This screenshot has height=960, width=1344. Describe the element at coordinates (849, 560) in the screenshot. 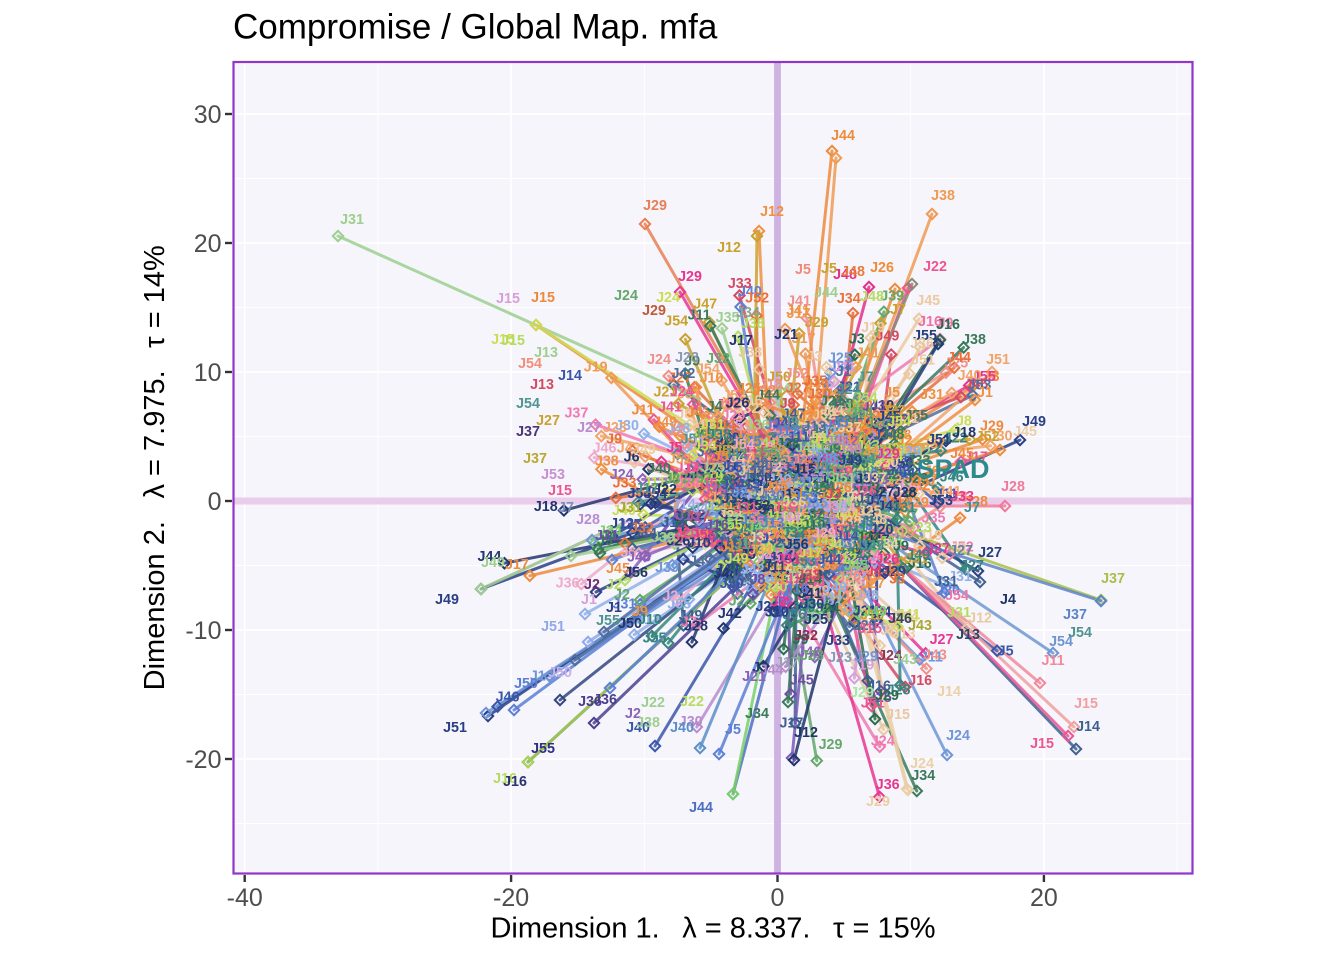

I see `svg-text: J12` at that location.